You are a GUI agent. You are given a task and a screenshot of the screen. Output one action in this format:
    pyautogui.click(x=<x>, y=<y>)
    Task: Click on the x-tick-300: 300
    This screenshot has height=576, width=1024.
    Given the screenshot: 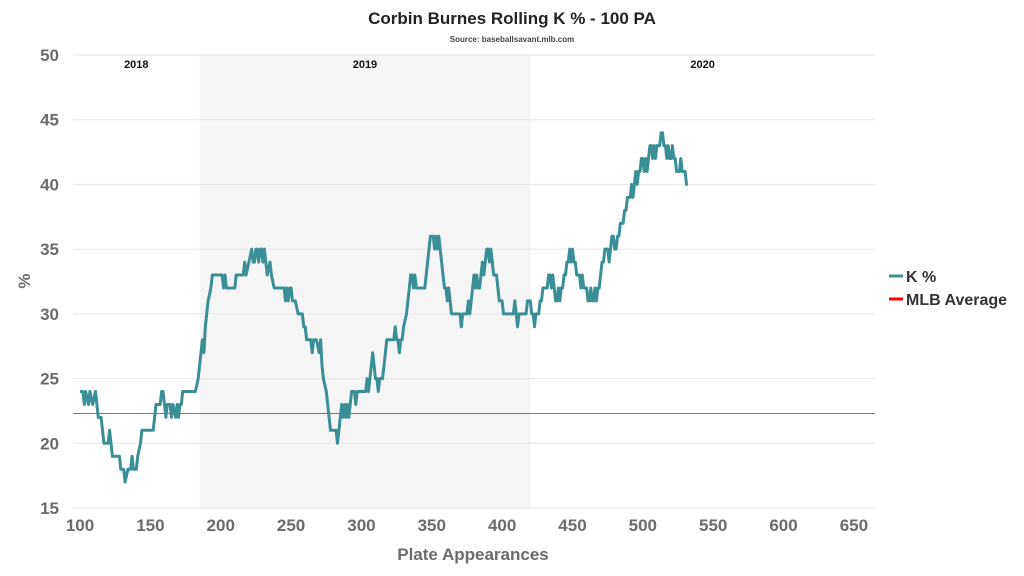 What is the action you would take?
    pyautogui.click(x=361, y=525)
    